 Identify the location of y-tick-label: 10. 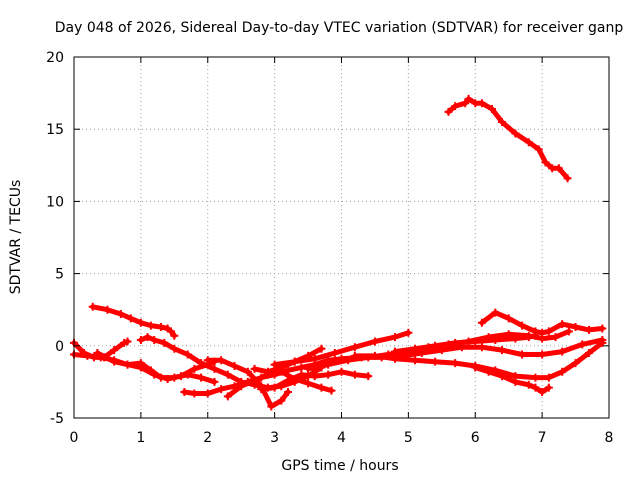
(55, 202).